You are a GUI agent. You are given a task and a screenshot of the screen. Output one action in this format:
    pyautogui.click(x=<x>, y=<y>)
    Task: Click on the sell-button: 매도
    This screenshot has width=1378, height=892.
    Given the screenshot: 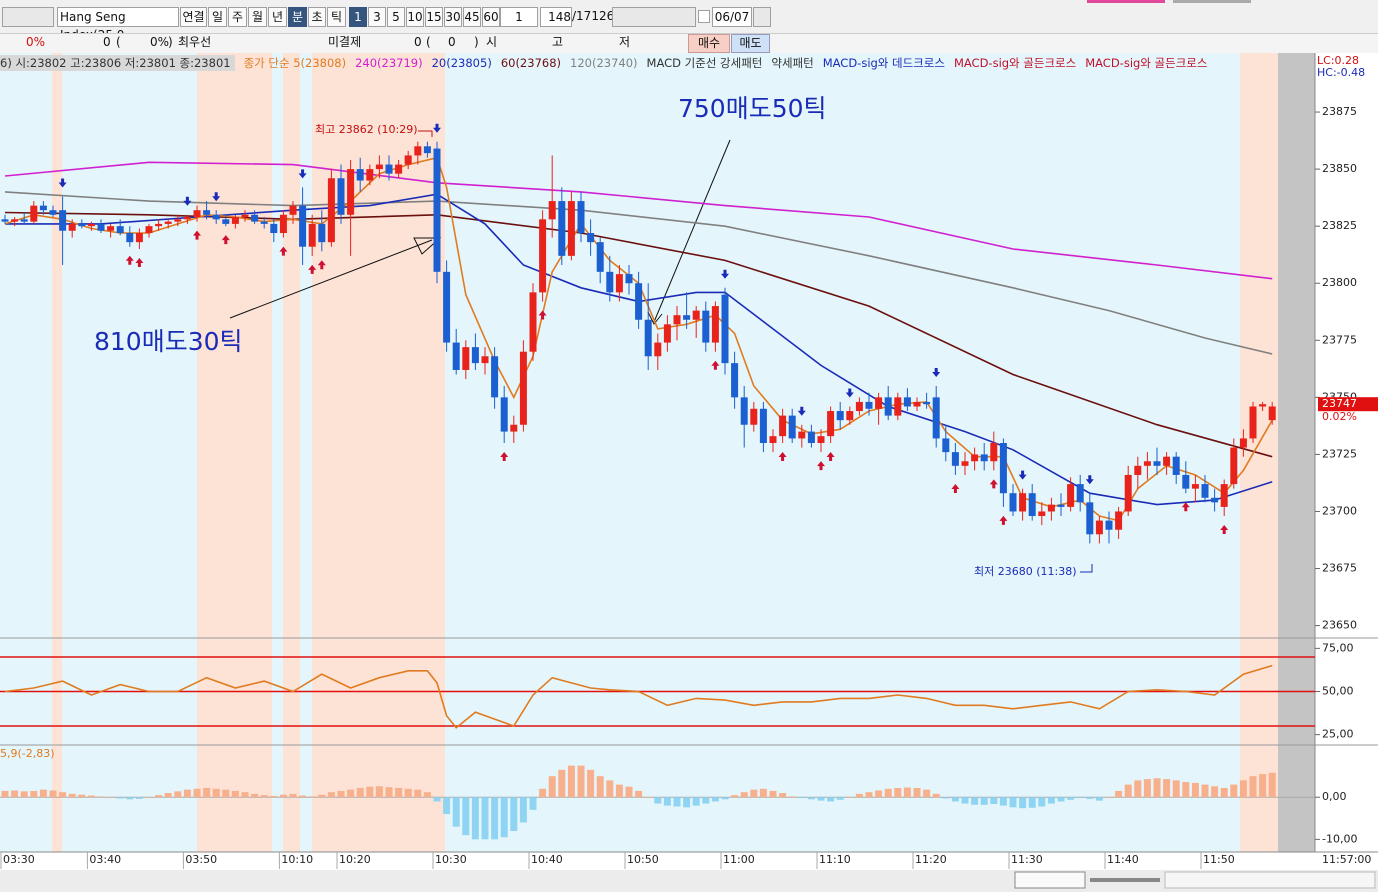 What is the action you would take?
    pyautogui.click(x=750, y=43)
    